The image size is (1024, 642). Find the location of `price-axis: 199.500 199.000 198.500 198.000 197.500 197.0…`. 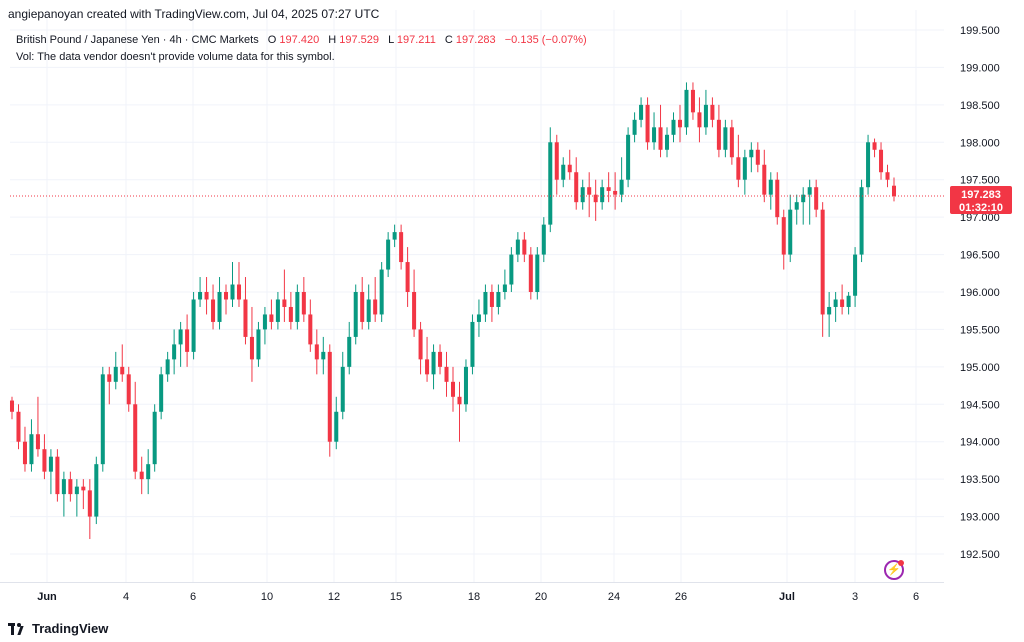

price-axis: 199.500 199.000 198.500 198.000 197.500 197.0… is located at coordinates (980, 293).